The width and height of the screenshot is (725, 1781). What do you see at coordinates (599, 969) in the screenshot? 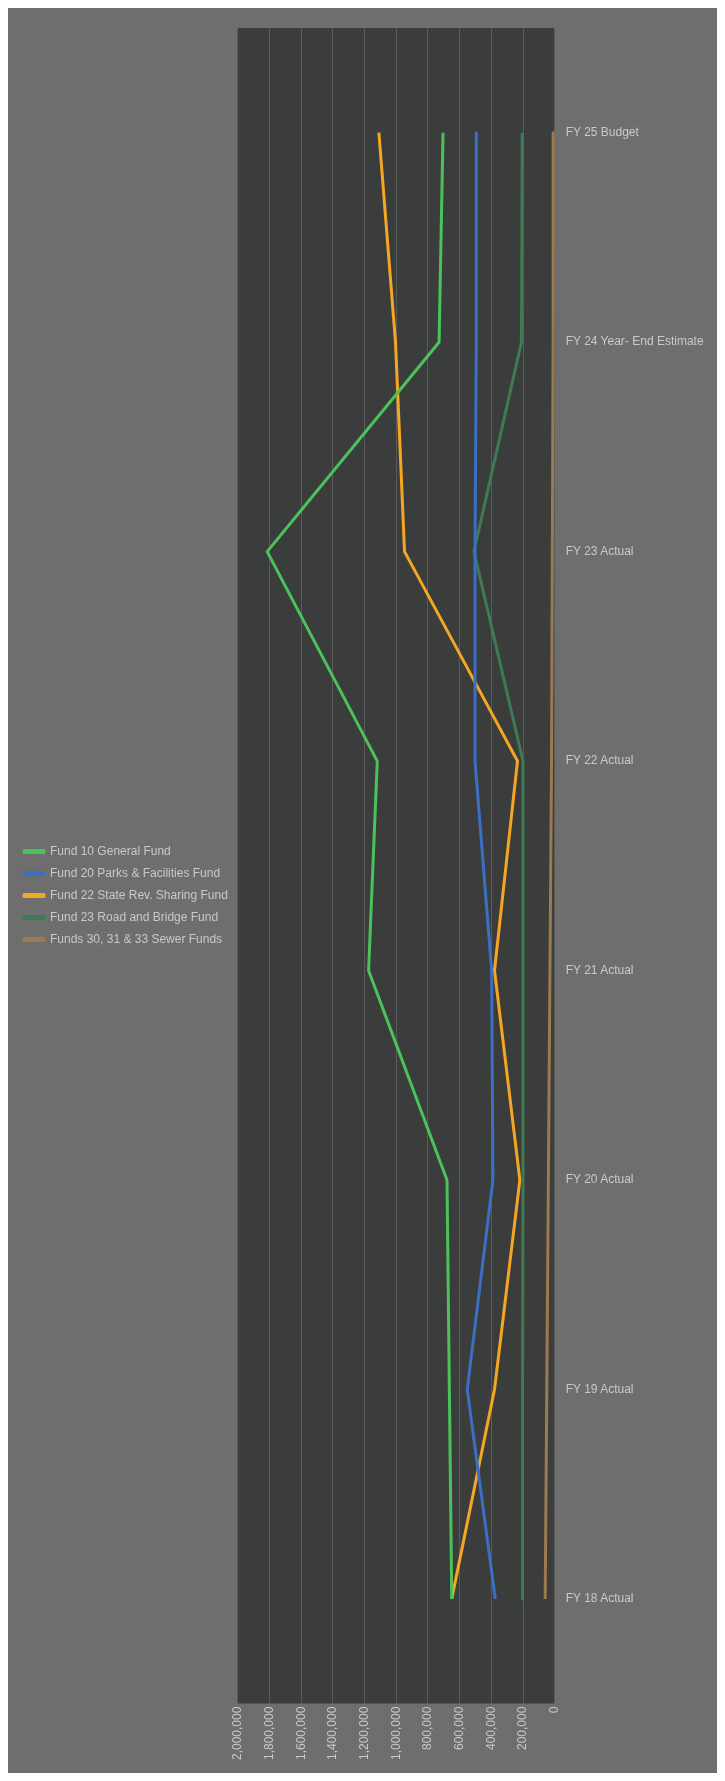
I see `y-tick-label: FY 21 Actual` at bounding box center [599, 969].